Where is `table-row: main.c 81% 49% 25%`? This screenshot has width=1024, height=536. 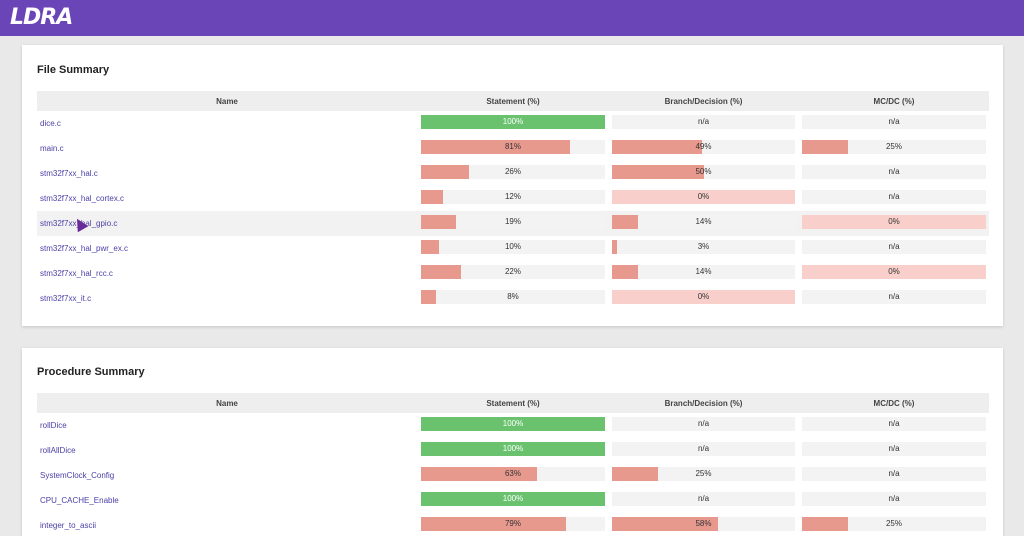
table-row: main.c 81% 49% 25% is located at coordinates (513, 148).